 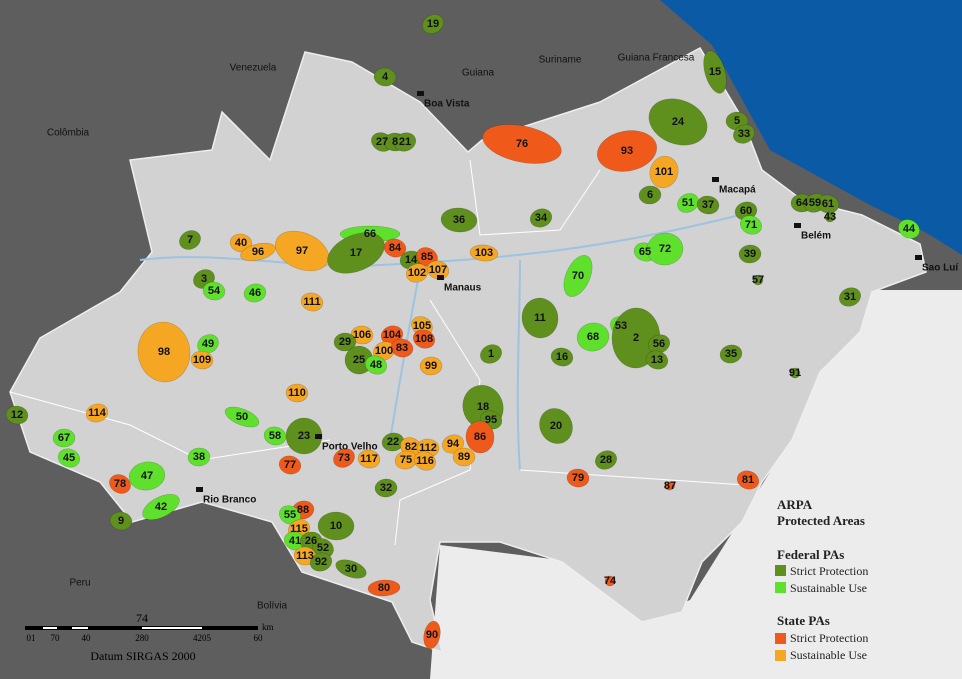 What do you see at coordinates (795, 373) in the screenshot?
I see `area-label: 91` at bounding box center [795, 373].